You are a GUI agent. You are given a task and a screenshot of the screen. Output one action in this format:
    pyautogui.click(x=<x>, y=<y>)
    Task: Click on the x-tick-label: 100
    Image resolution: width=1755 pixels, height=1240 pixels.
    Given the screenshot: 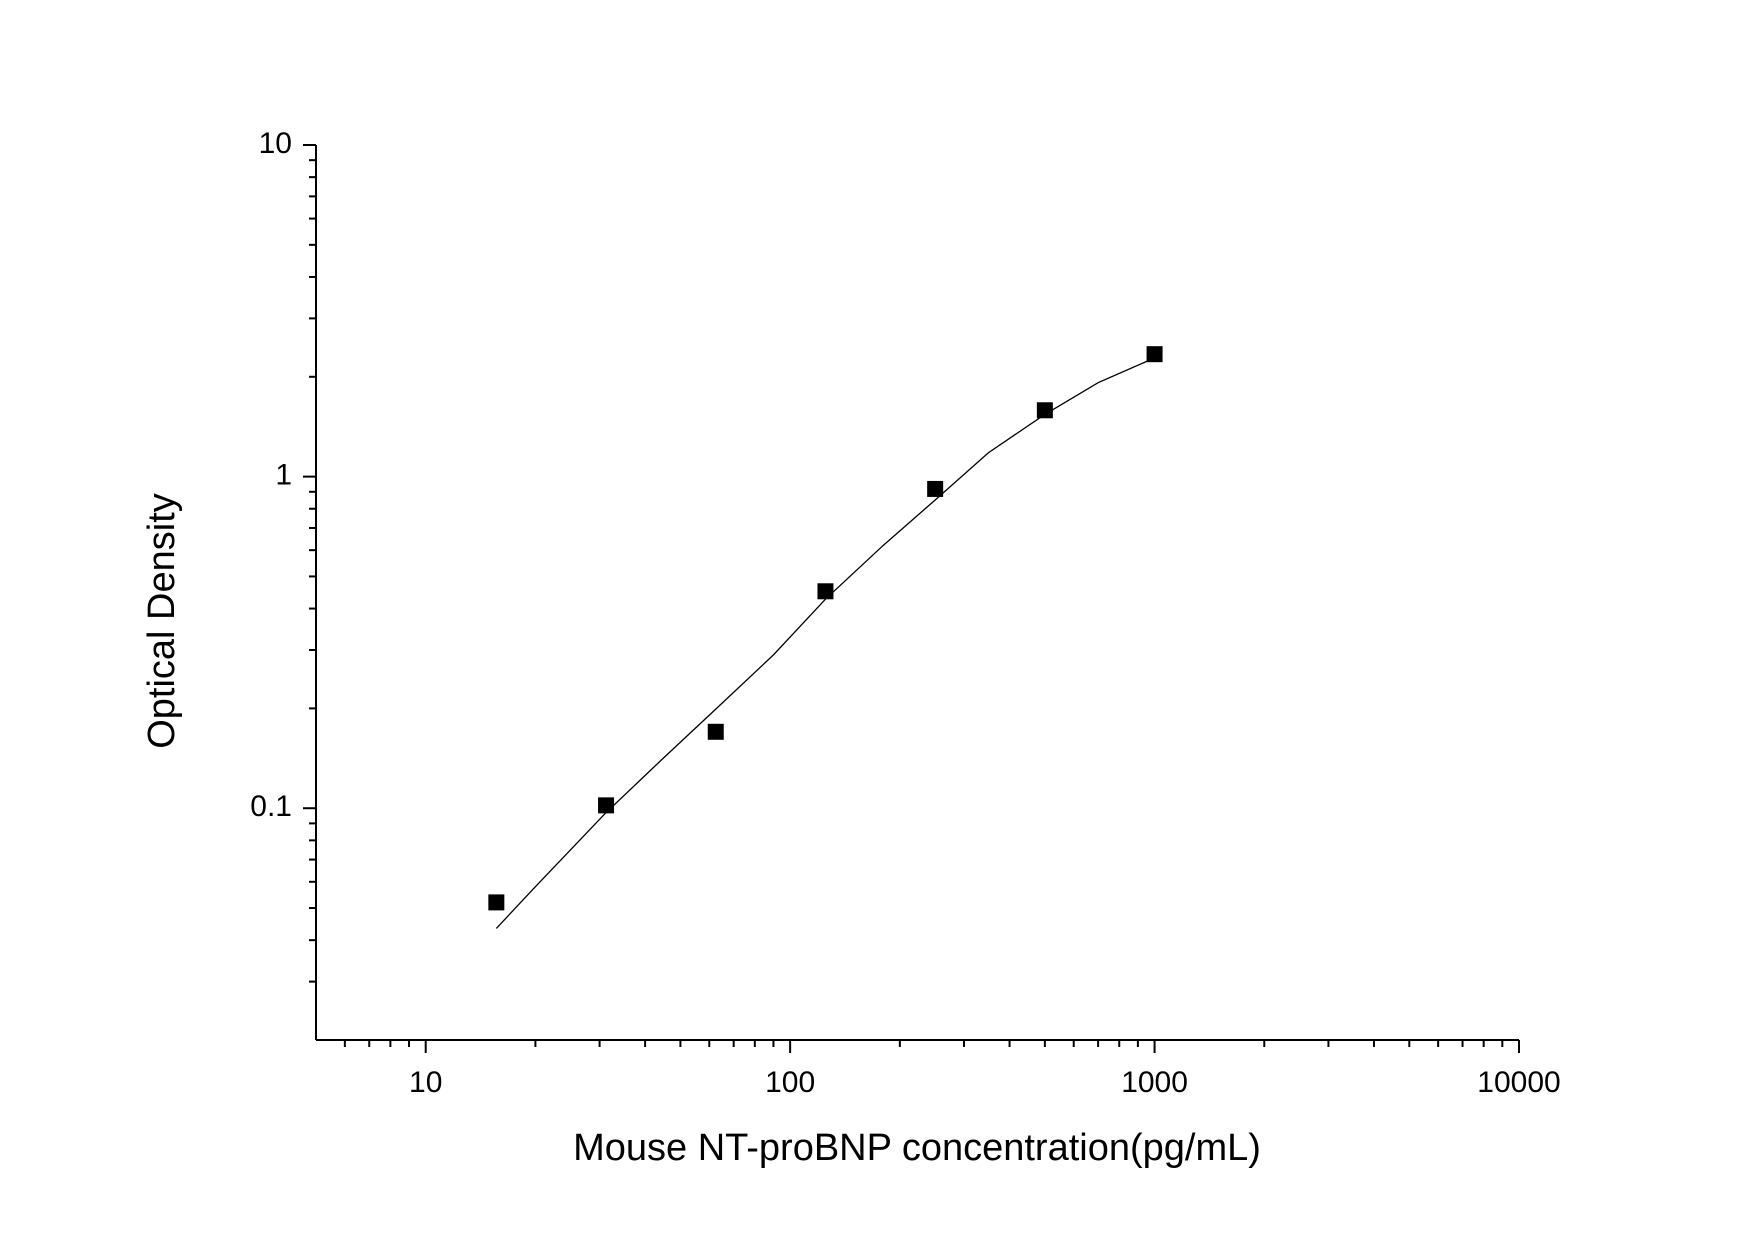 What is the action you would take?
    pyautogui.click(x=790, y=1082)
    